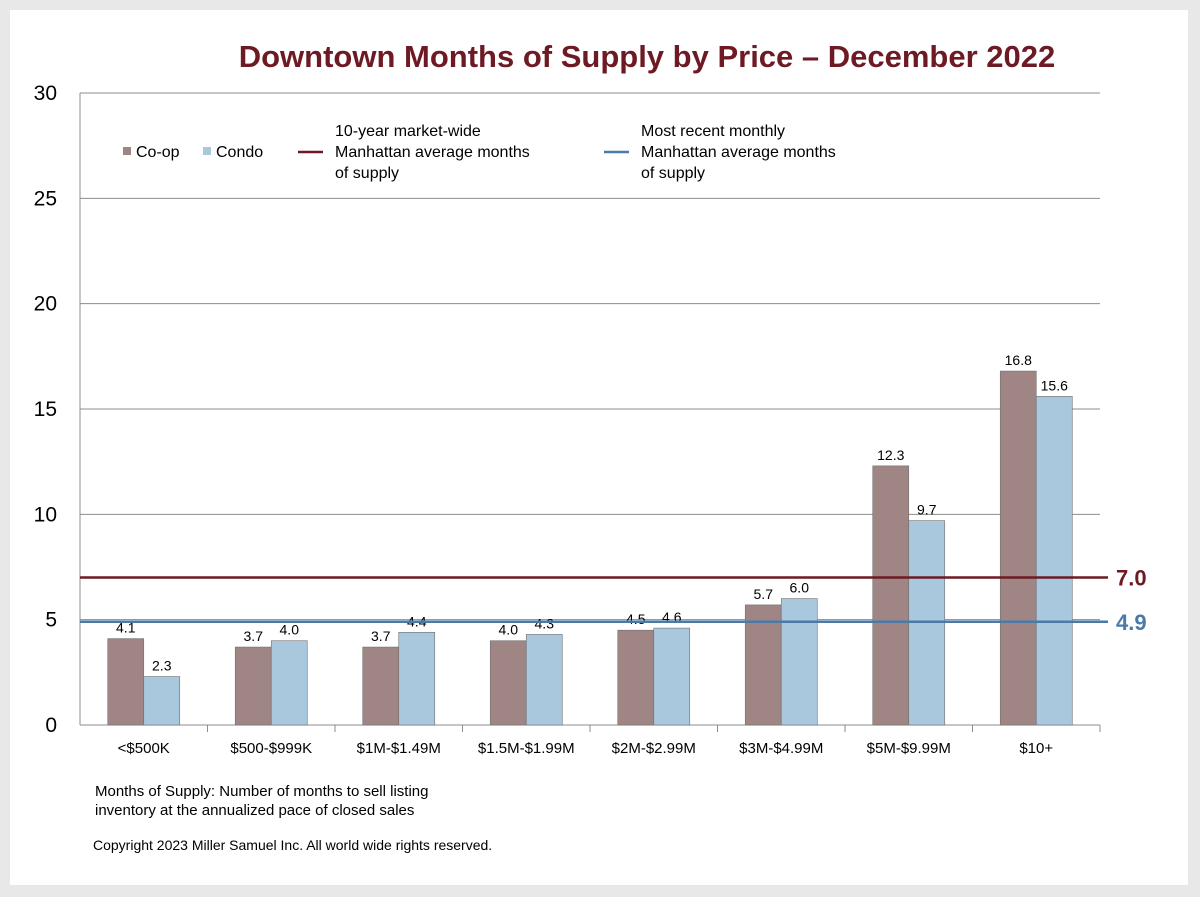 Image resolution: width=1200 pixels, height=897 pixels. What do you see at coordinates (526, 748) in the screenshot?
I see `x-tick-label: $1.5M-$1.99M` at bounding box center [526, 748].